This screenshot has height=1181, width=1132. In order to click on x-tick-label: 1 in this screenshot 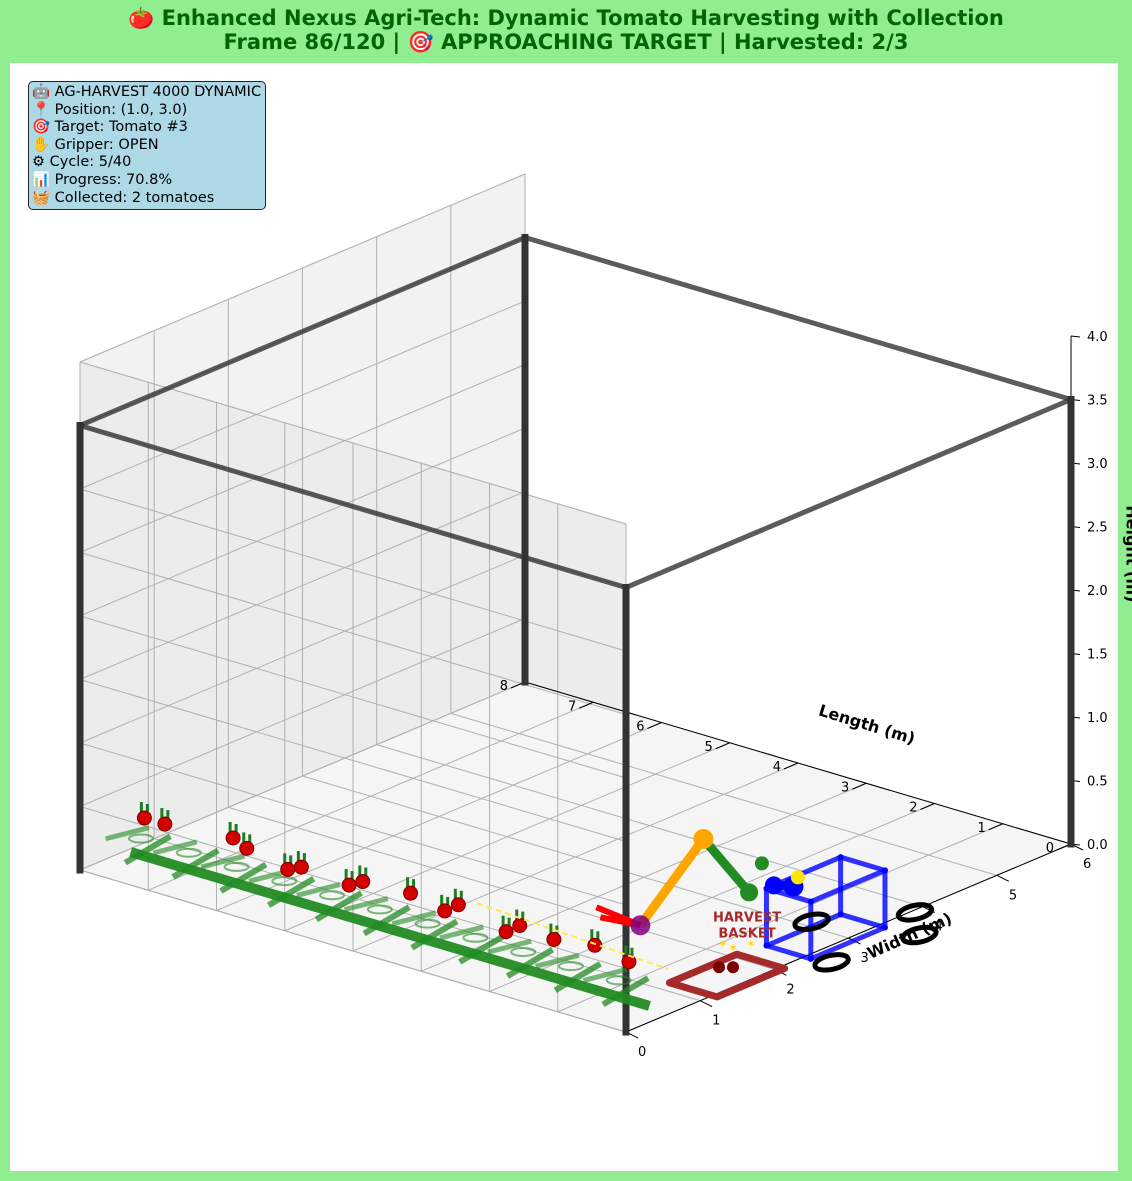, I will do `click(981, 828)`.